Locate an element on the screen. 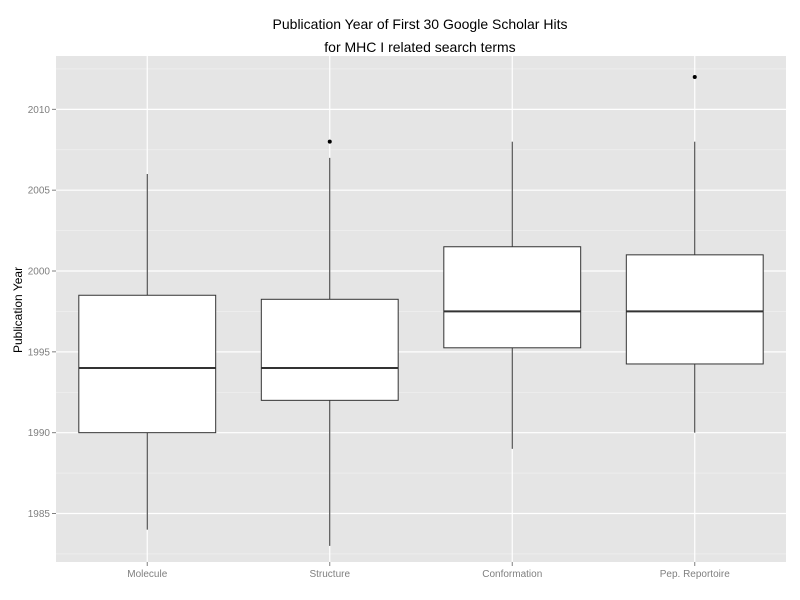 The image size is (800, 600). x-tick-label: Pep. Reportoire is located at coordinates (695, 574).